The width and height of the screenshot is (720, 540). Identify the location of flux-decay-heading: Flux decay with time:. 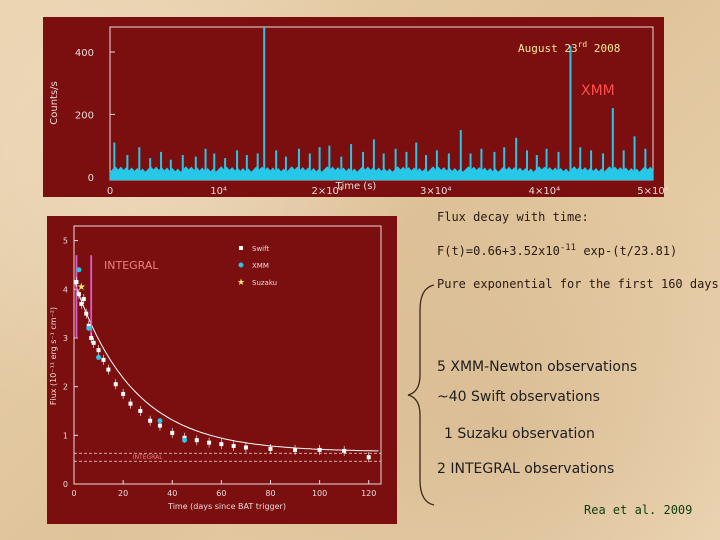
(513, 217).